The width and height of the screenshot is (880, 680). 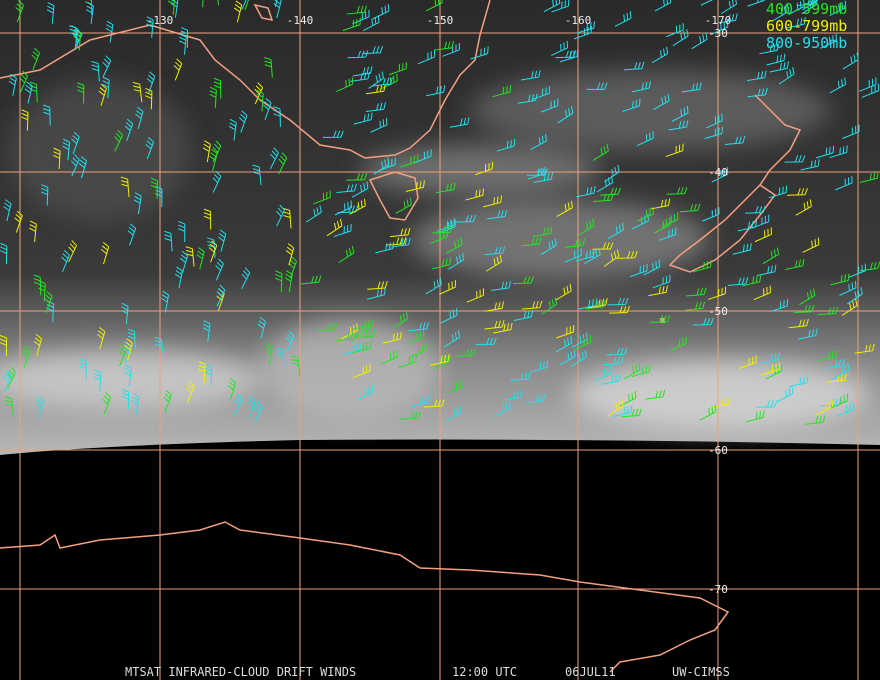 I want to click on nz-north-coast, so click(x=778, y=140).